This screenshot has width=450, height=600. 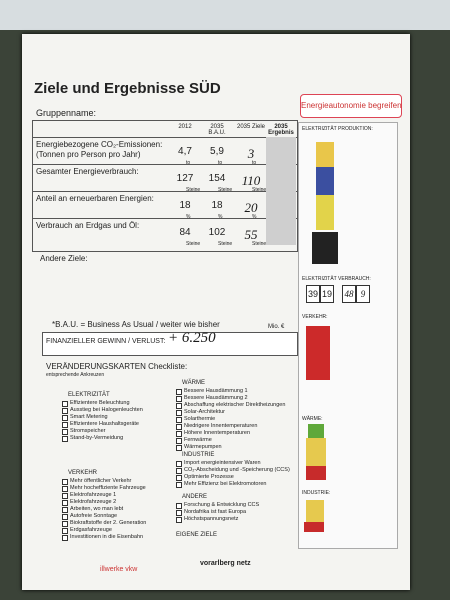 I want to click on check-item: Mehr hocheffiziente Fahrzeuge, so click(x=108, y=488).